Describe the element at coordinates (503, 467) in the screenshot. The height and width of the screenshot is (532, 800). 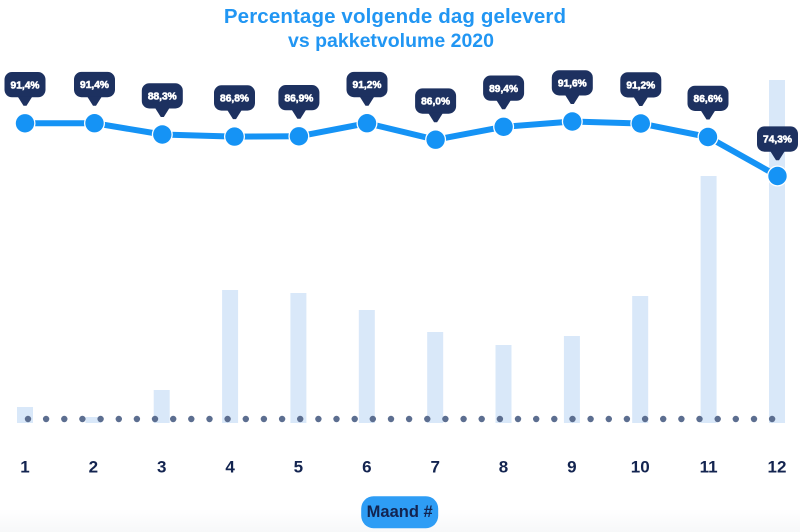
I see `svg-text: 8` at that location.